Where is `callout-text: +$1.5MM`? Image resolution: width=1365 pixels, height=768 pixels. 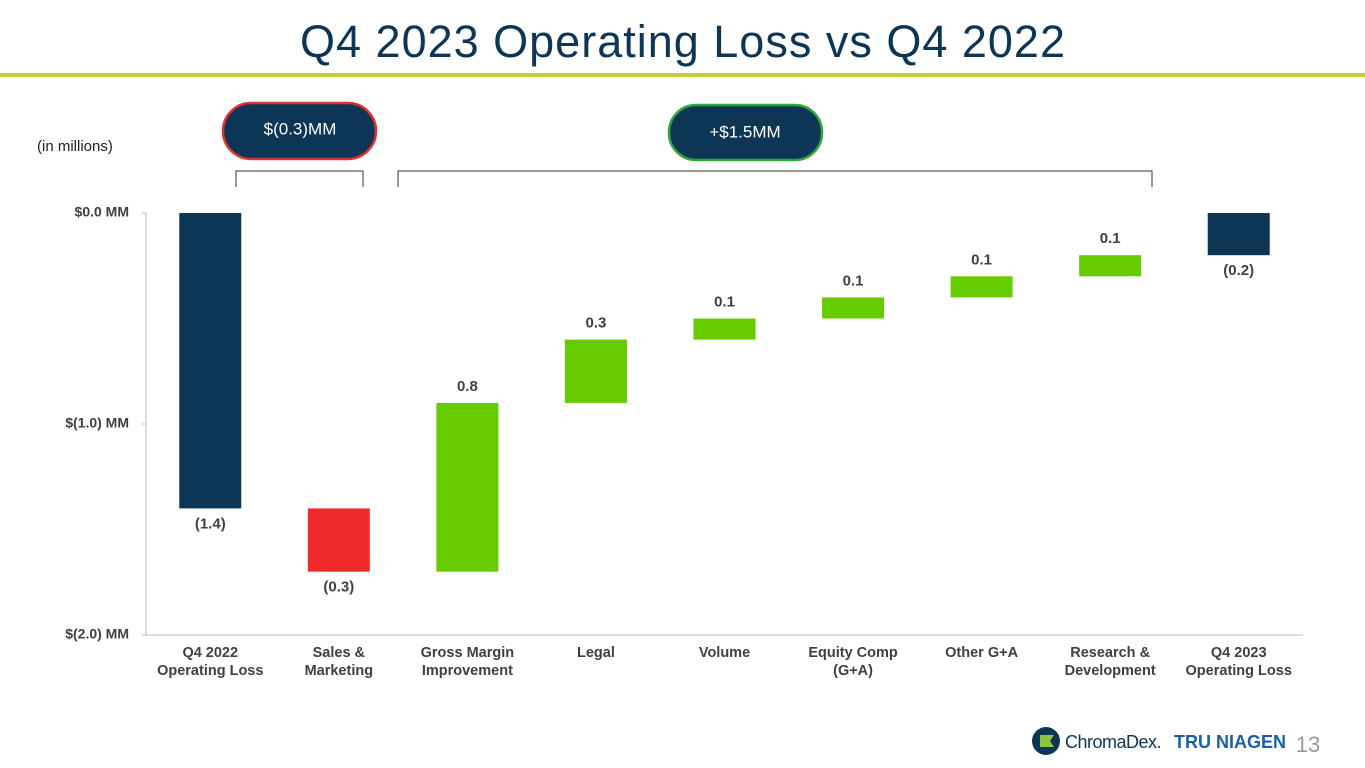
callout-text: +$1.5MM is located at coordinates (744, 131).